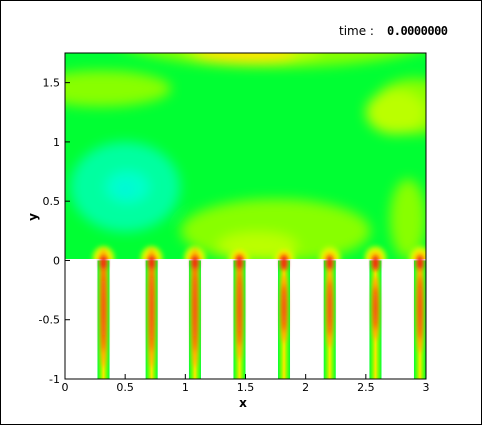 Image resolution: width=482 pixels, height=426 pixels. Describe the element at coordinates (56, 260) in the screenshot. I see `y-tick-label-2: 0` at that location.